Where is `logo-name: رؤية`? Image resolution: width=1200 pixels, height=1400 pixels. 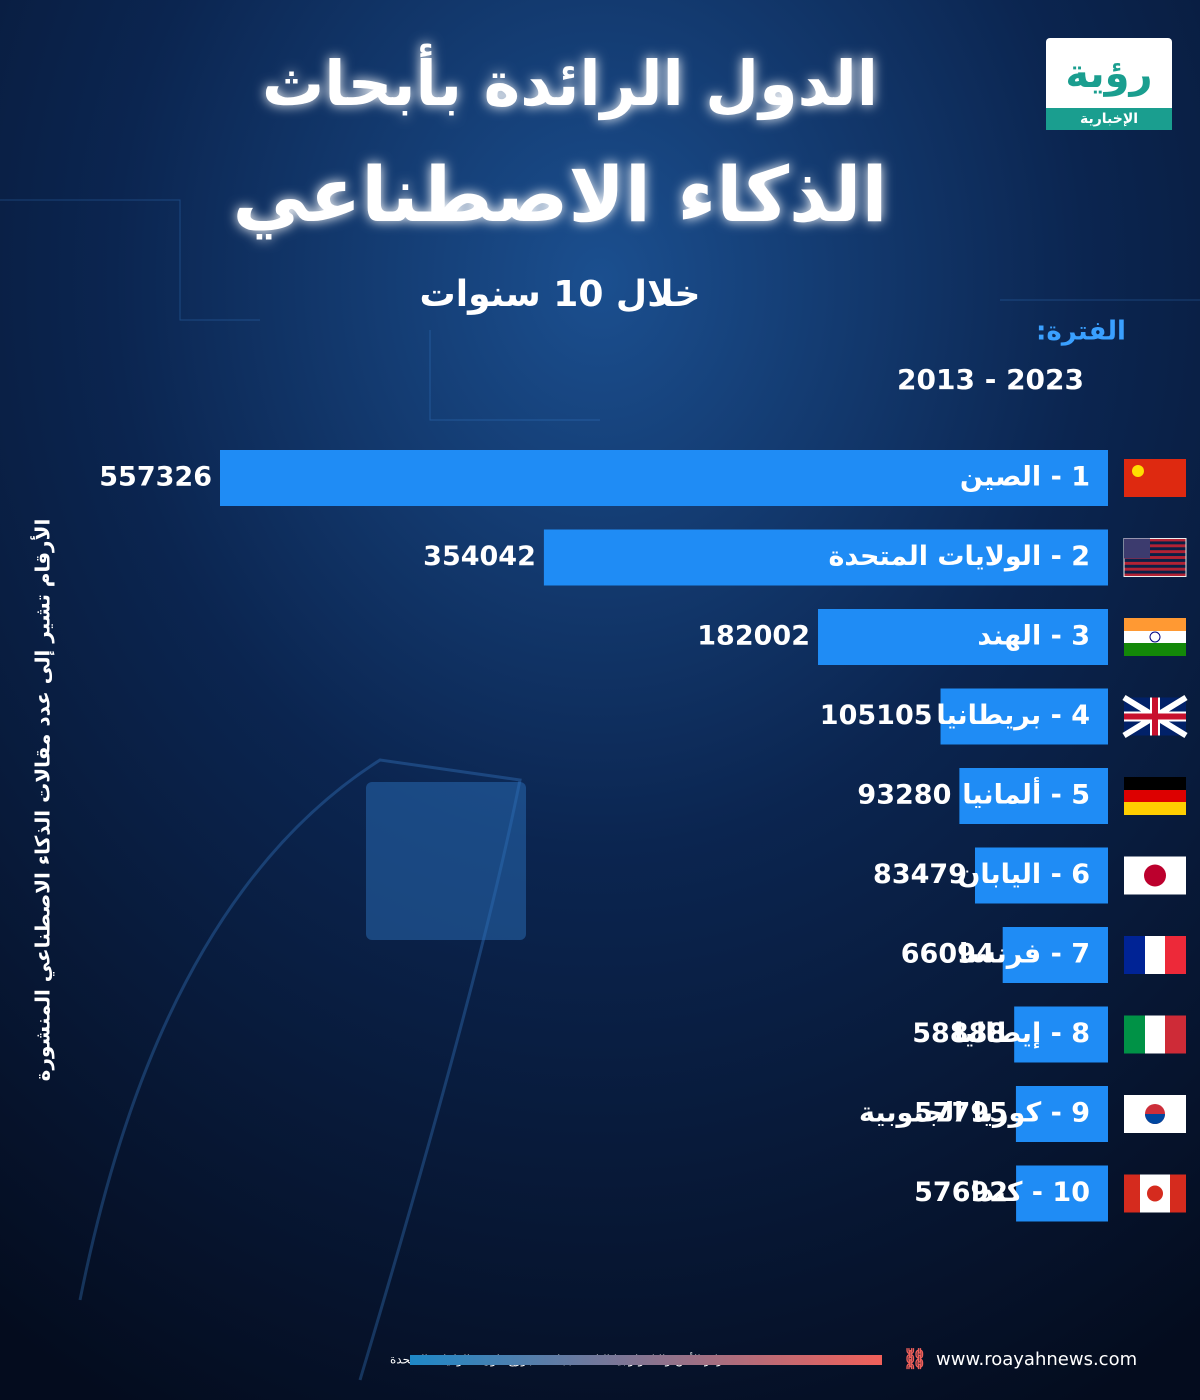
logo-name: رؤية is located at coordinates (1108, 74).